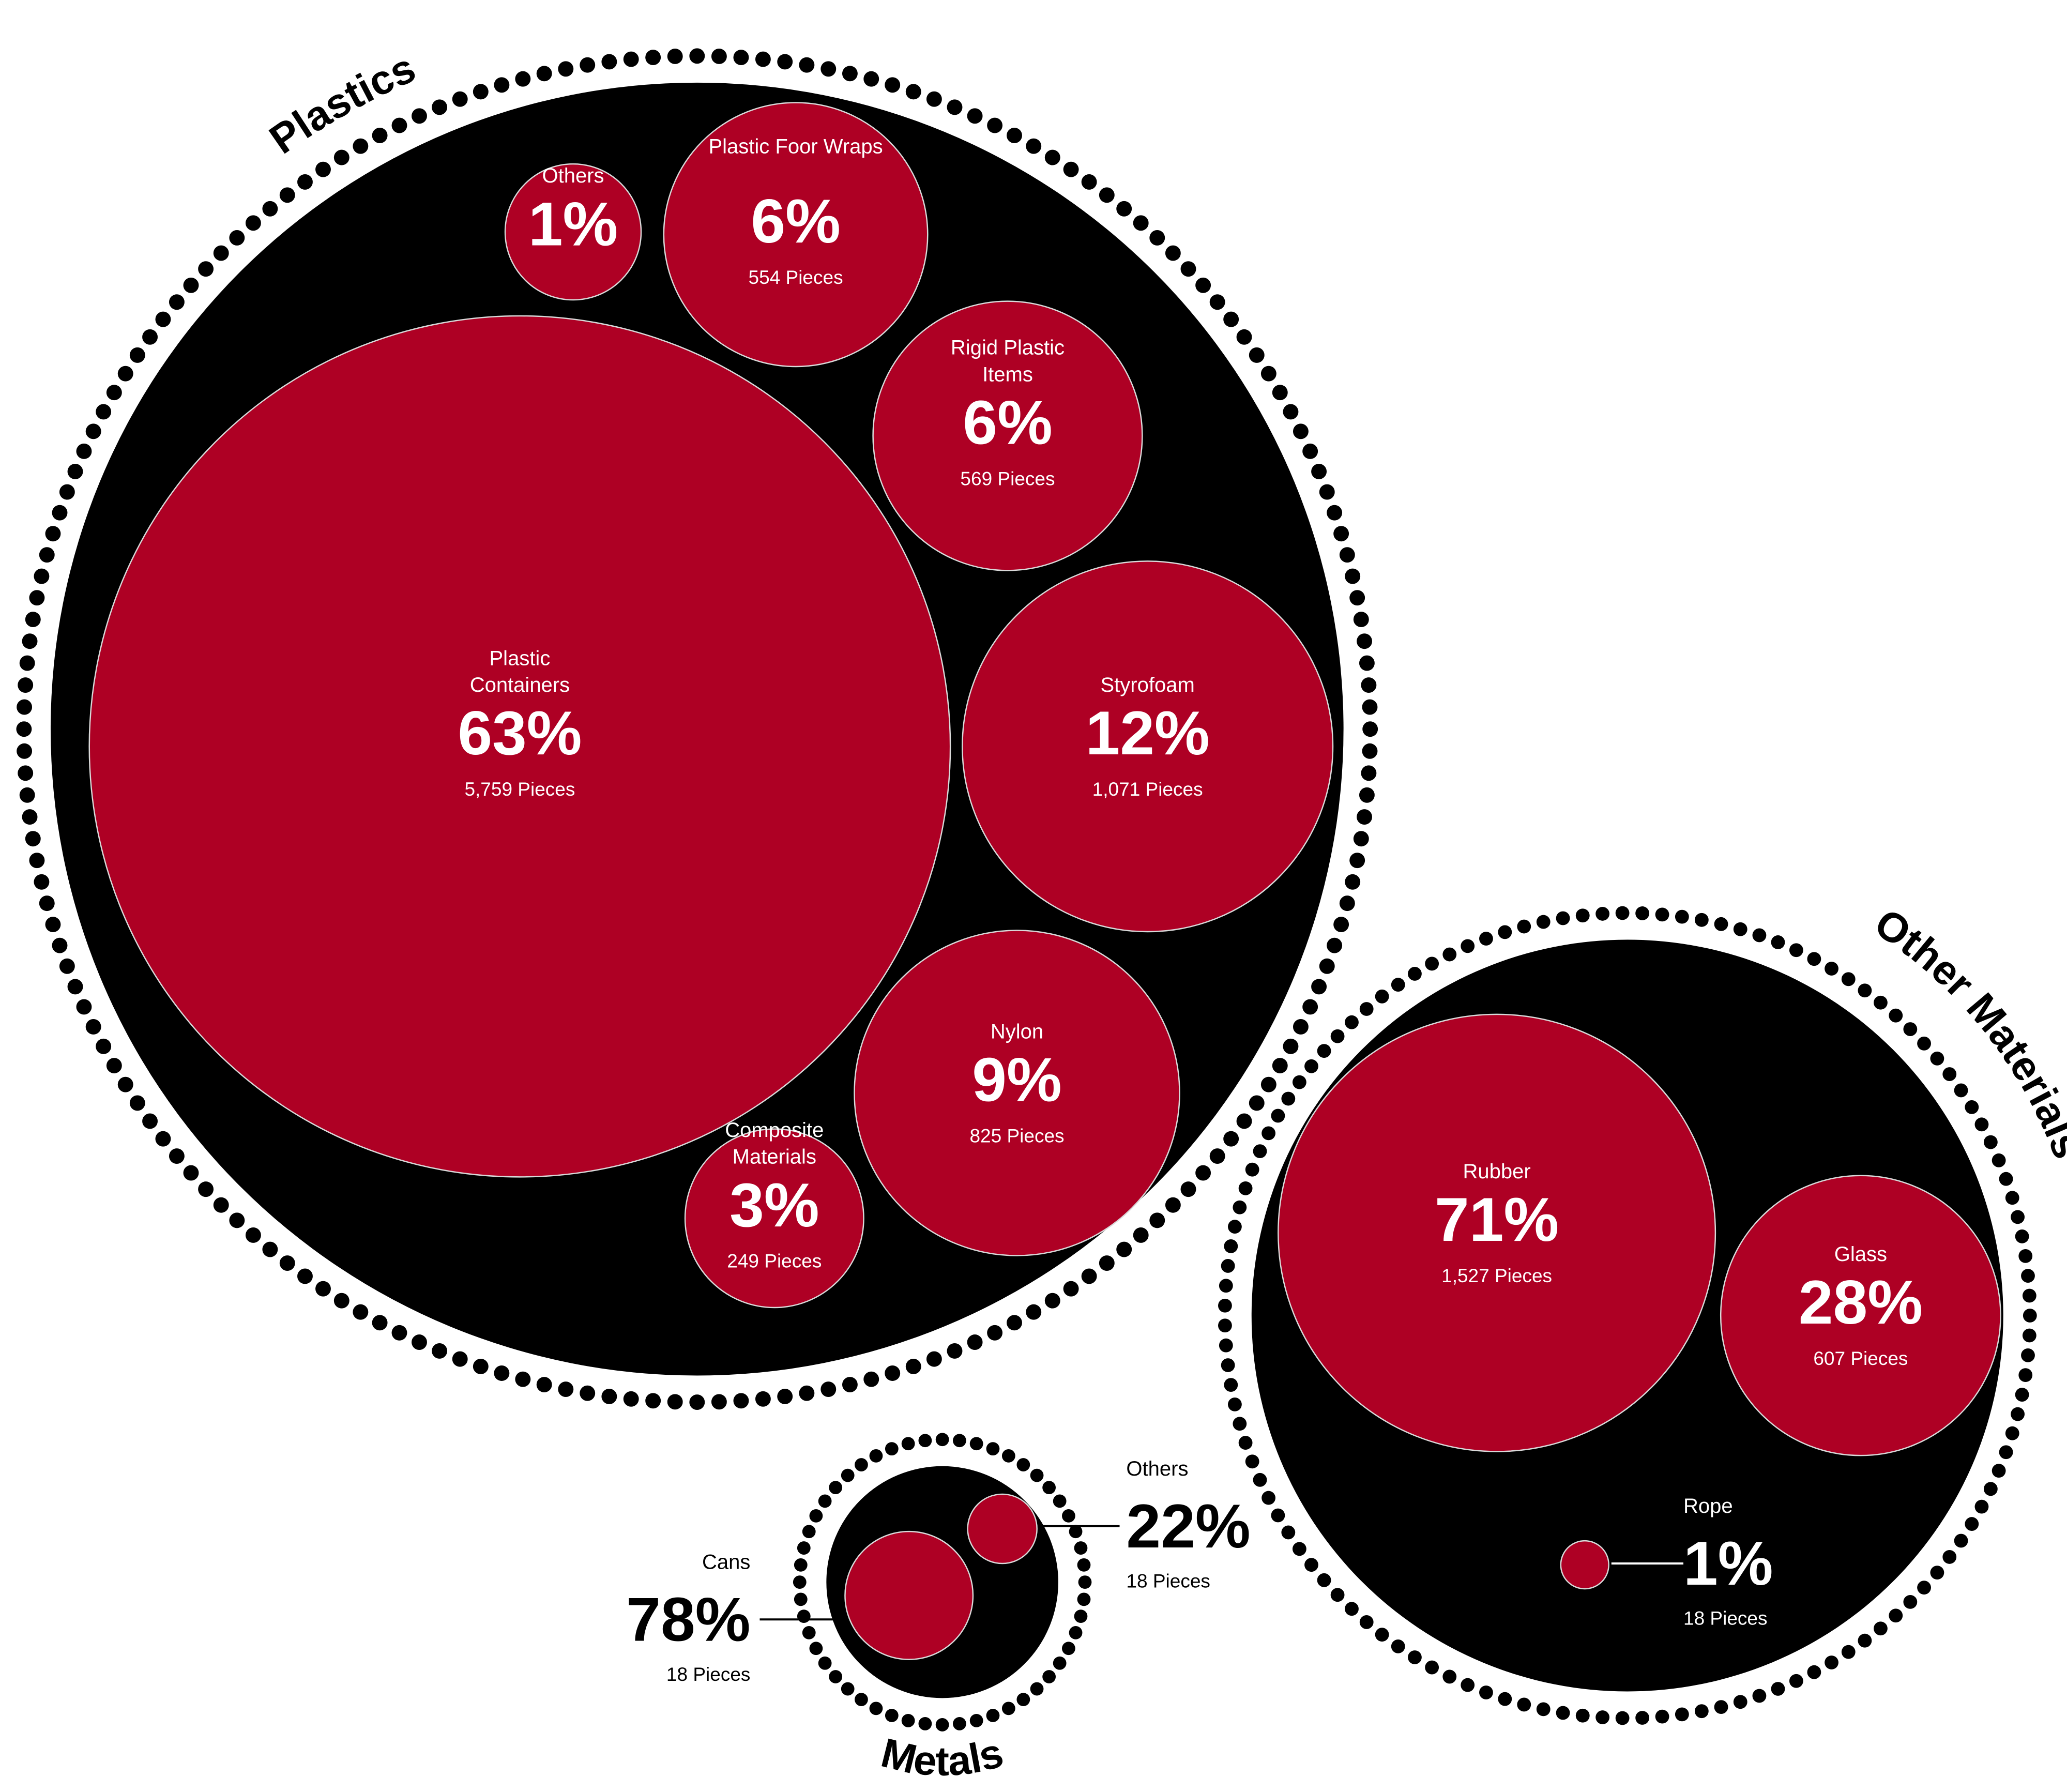 The image size is (2067, 1792). Describe the element at coordinates (1157, 1468) in the screenshot. I see `bubble-label: Others` at that location.